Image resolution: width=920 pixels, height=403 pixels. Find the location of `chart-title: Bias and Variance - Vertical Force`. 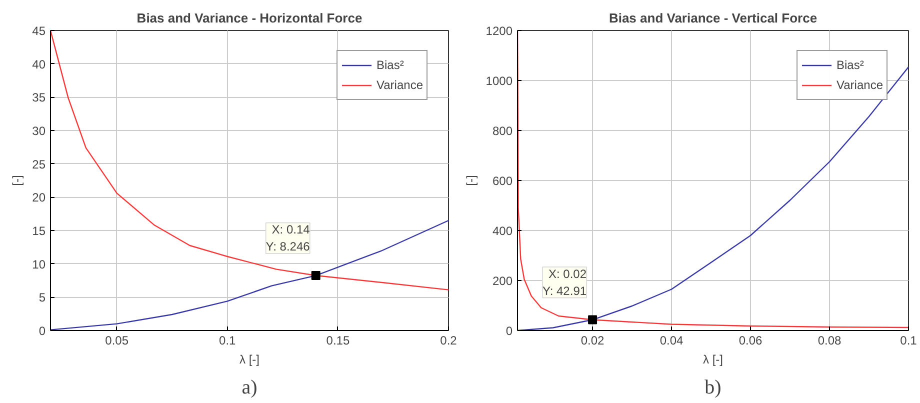

chart-title: Bias and Variance - Vertical Force is located at coordinates (713, 18).